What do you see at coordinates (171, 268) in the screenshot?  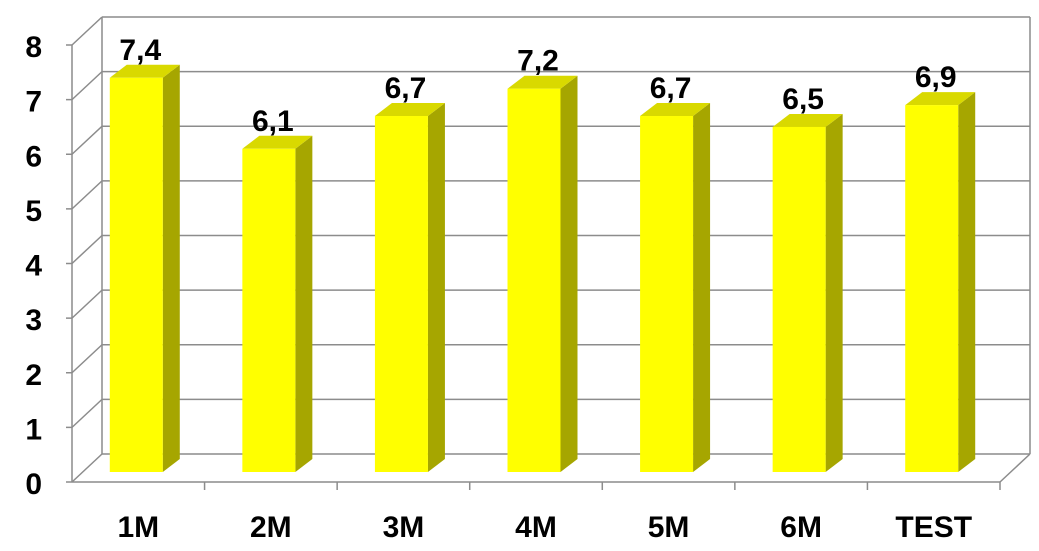 I see `bar-side-1M` at bounding box center [171, 268].